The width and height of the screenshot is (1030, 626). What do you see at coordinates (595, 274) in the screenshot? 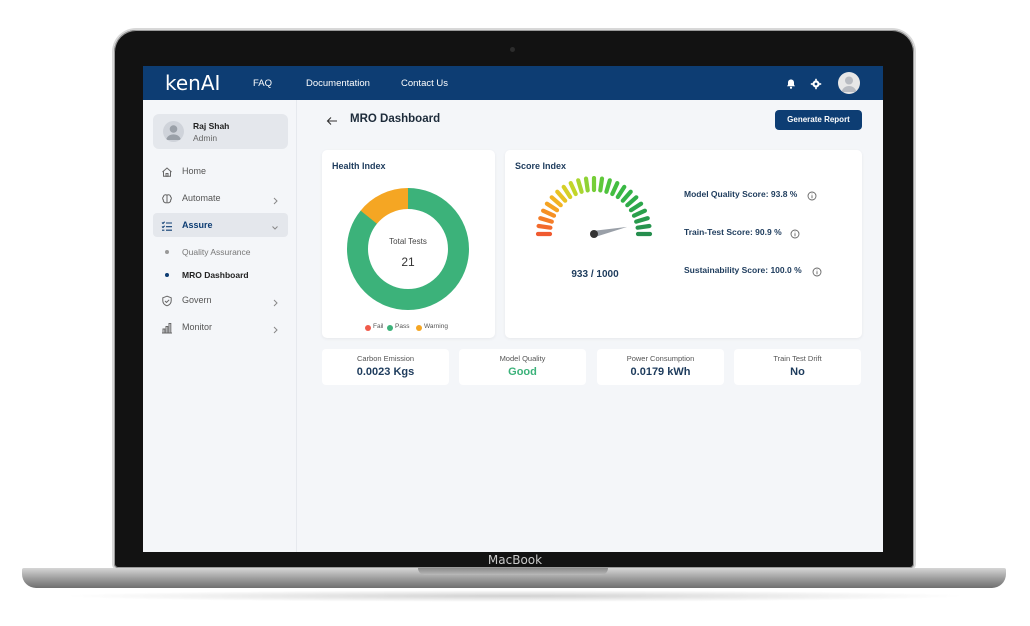
I see `gauge-value: 933 / 1000` at bounding box center [595, 274].